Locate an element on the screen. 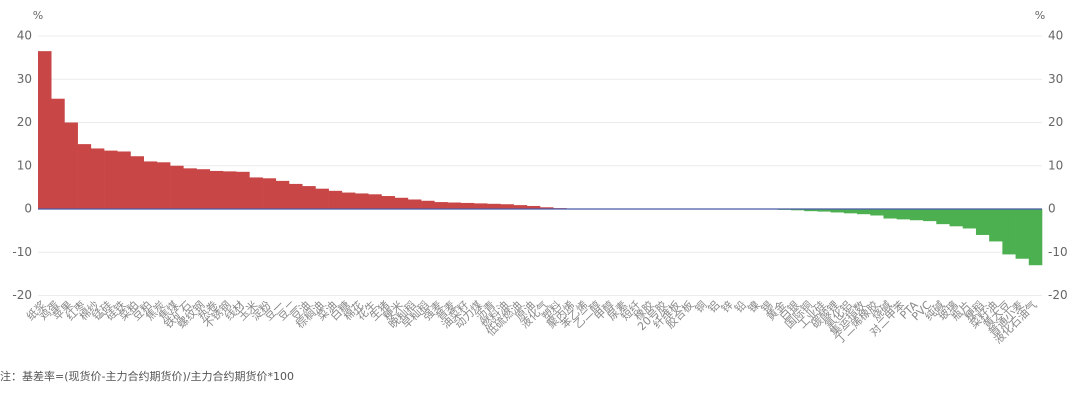 The image size is (1080, 409). y-tick-label: 30 is located at coordinates (24, 79).